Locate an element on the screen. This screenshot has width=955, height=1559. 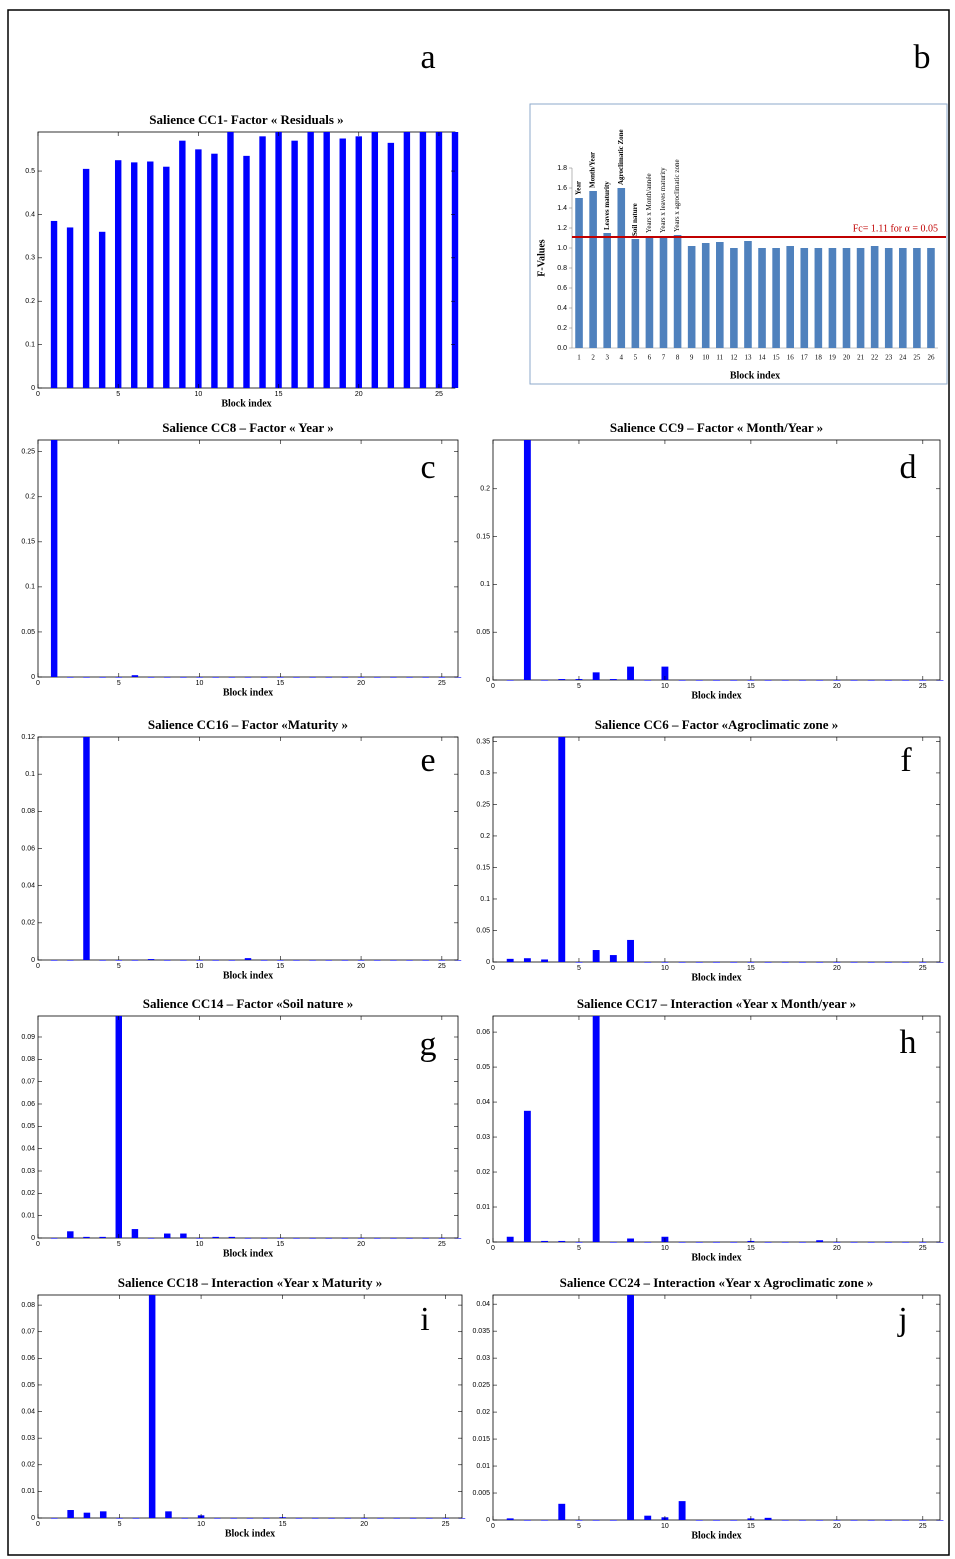
y-tick-label: 0.15 is located at coordinates (28, 542).